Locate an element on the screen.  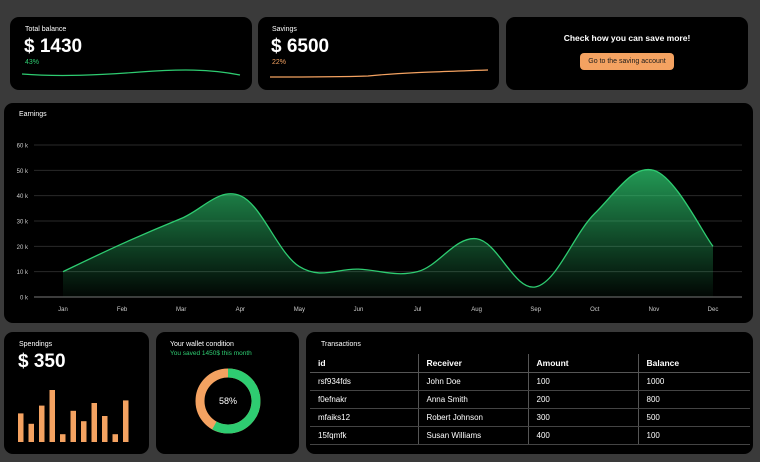
table-row: rsf934fds John Doe 100 1000 is located at coordinates (530, 381).